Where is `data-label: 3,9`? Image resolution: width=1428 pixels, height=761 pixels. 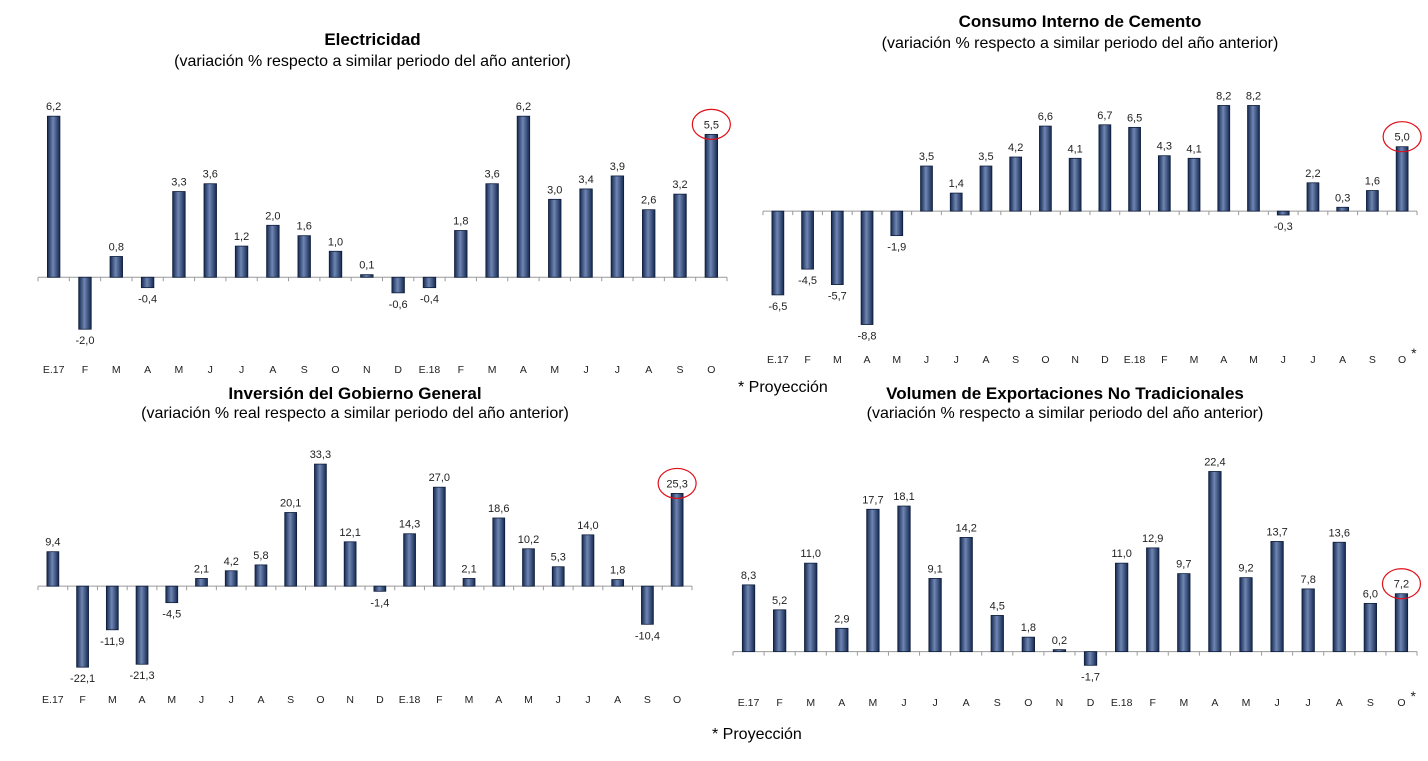 data-label: 3,9 is located at coordinates (617, 167).